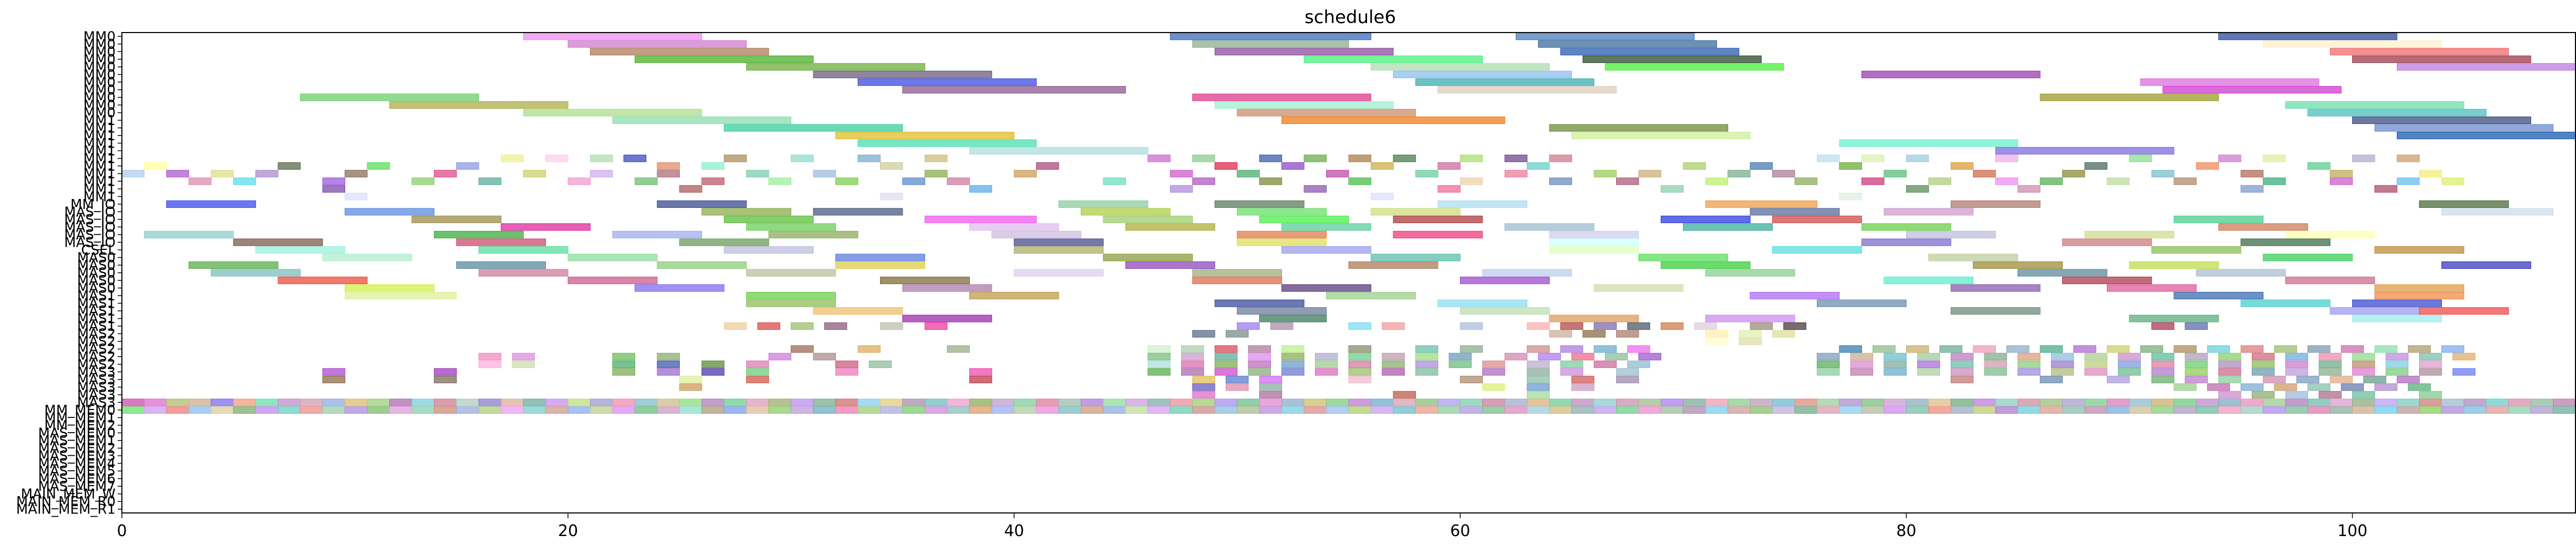 The image size is (2576, 556). I want to click on y-tick-label: MM_IO, so click(93, 205).